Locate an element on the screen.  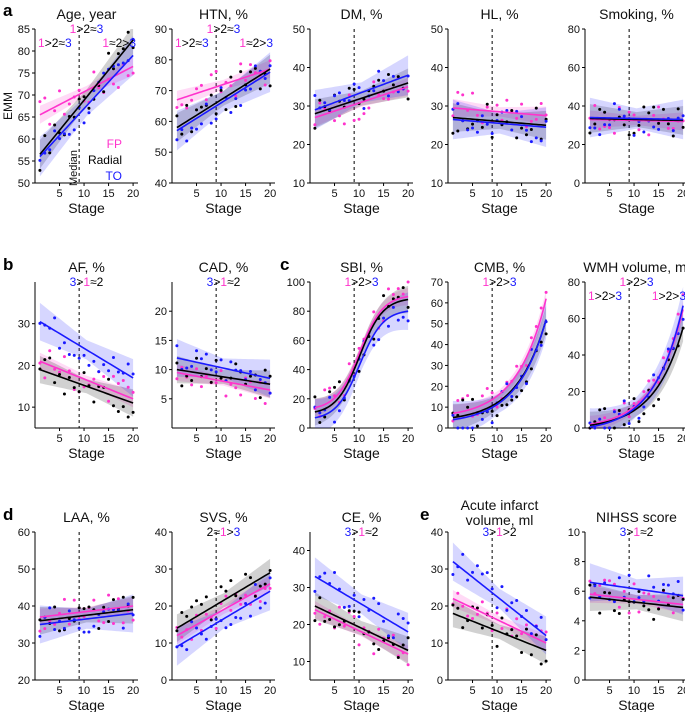
fit-line-to is located at coordinates (86, 619).